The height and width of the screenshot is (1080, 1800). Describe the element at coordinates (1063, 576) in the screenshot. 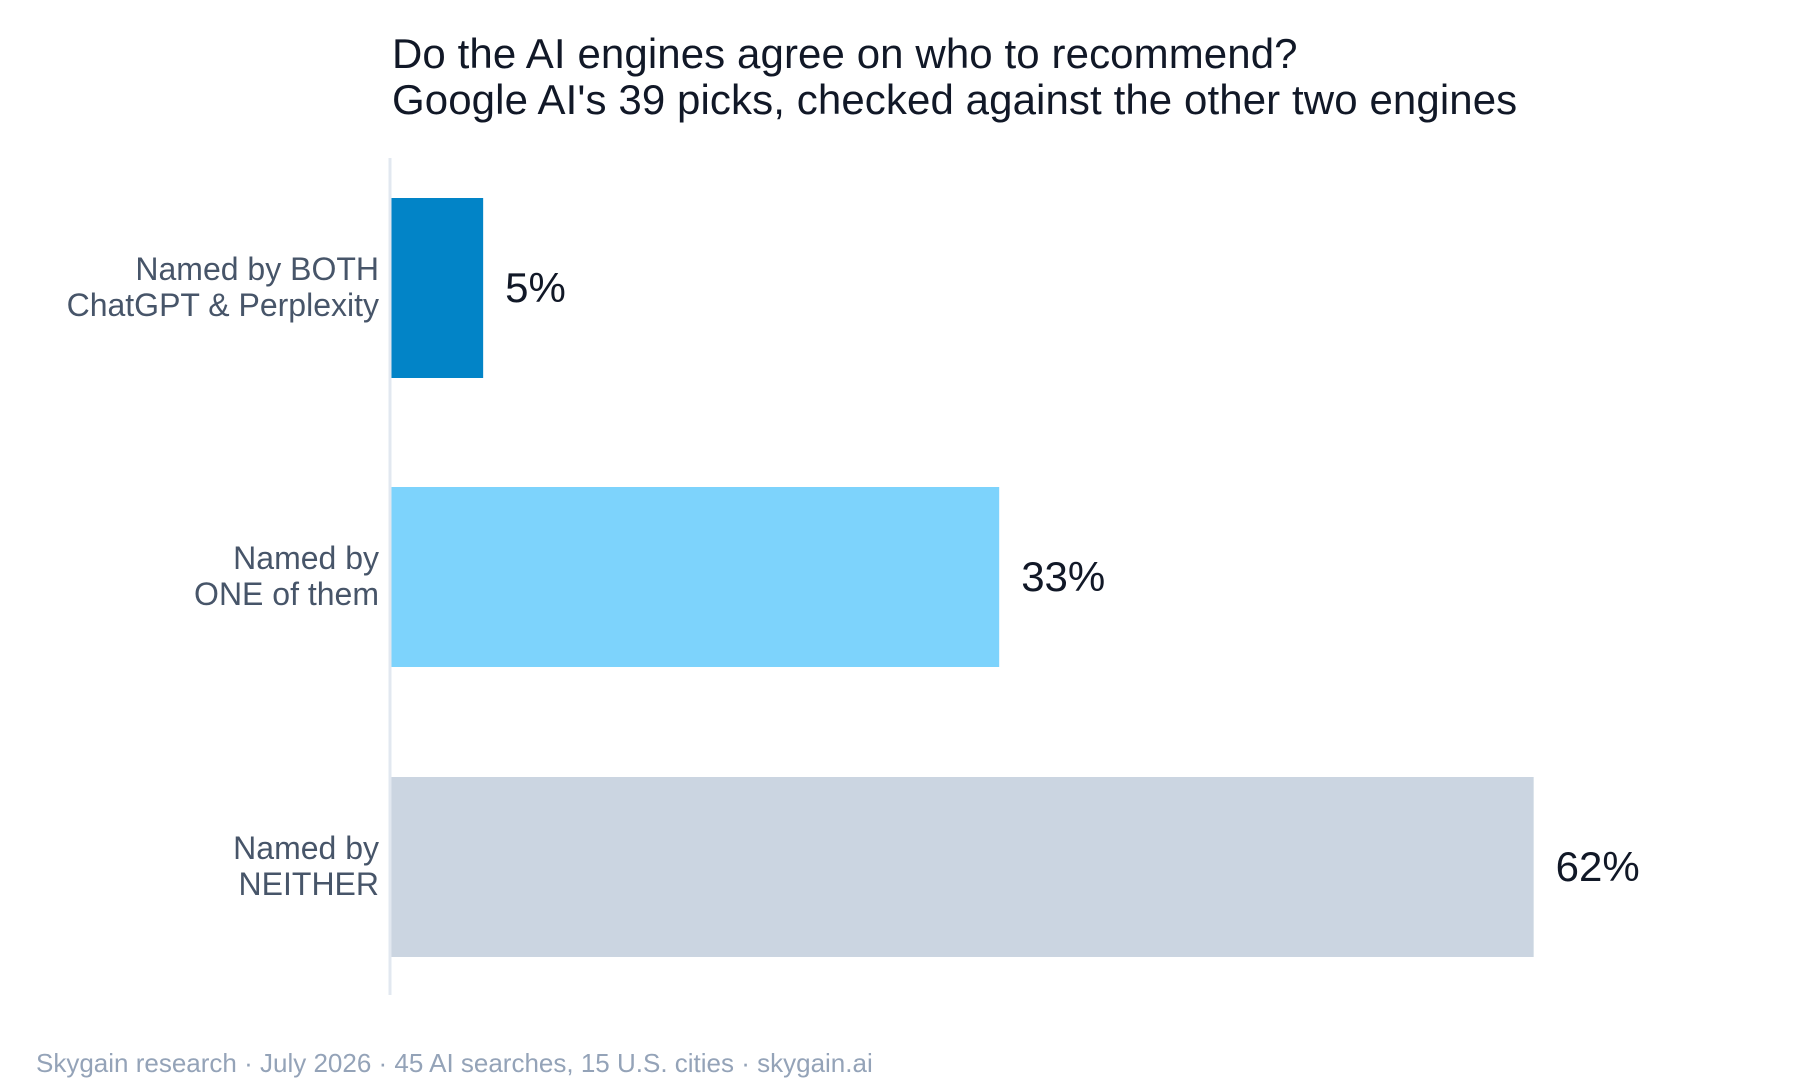

I see `value-label-1: 33%` at that location.